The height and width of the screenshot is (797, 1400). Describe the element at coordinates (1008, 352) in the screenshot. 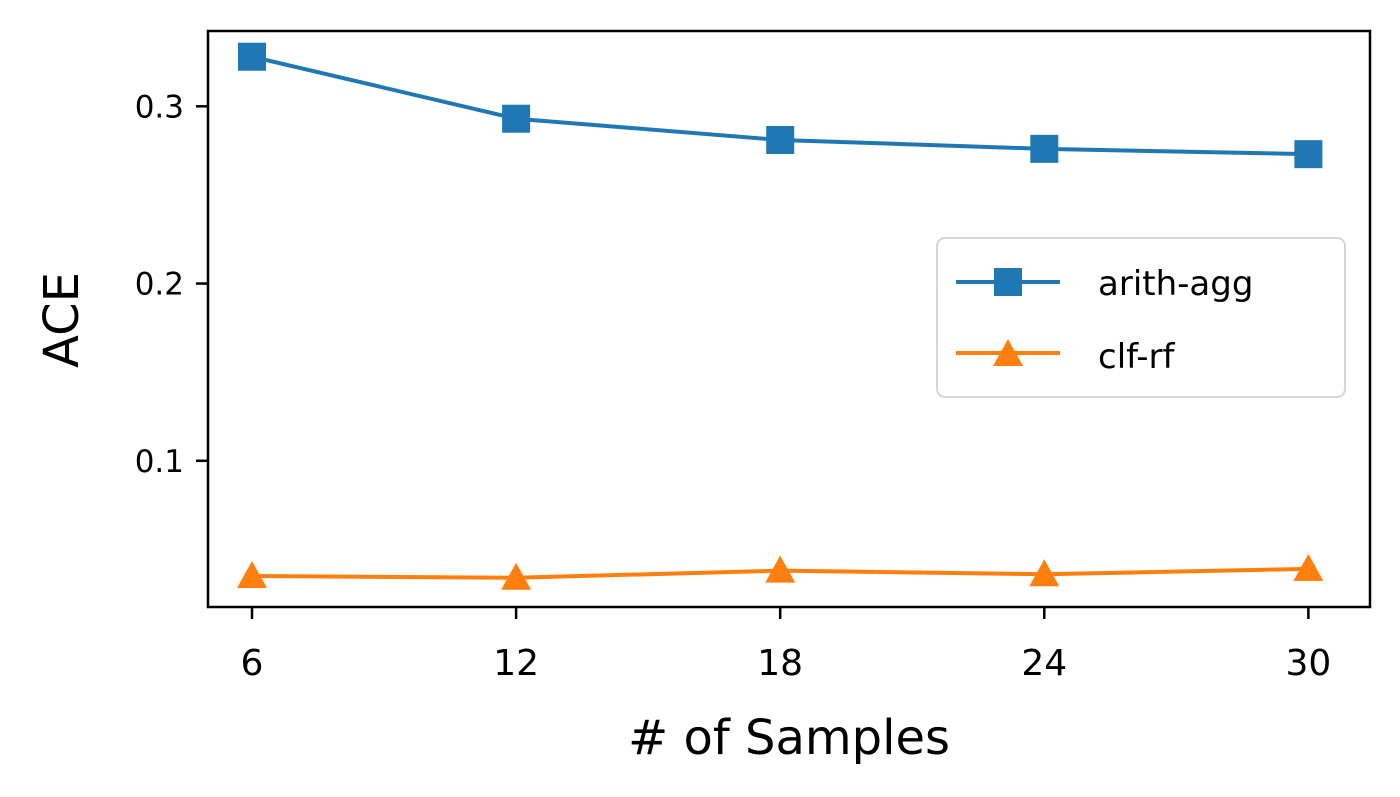

I see `legend-marker-clf-rf` at that location.